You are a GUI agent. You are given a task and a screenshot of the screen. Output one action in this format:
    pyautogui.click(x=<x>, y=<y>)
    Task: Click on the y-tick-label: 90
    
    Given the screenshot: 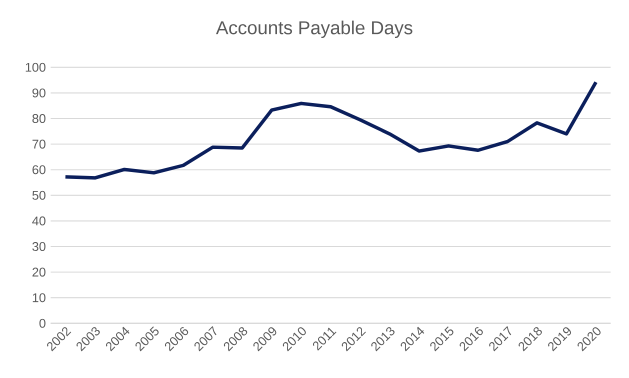 What is the action you would take?
    pyautogui.click(x=39, y=93)
    